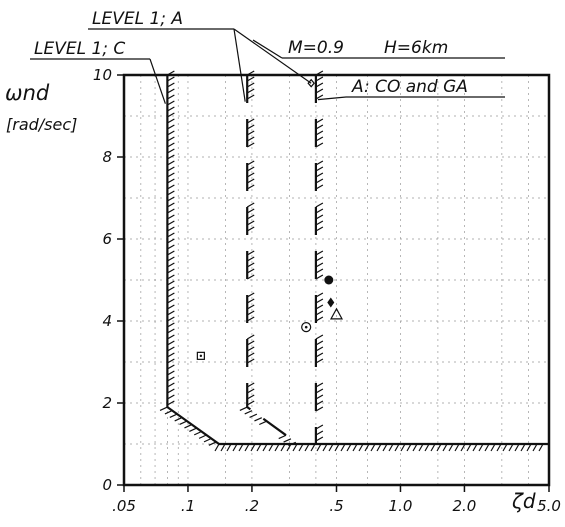 The image size is (565, 527). What do you see at coordinates (107, 321) in the screenshot?
I see `y-tick-label: 4` at bounding box center [107, 321].